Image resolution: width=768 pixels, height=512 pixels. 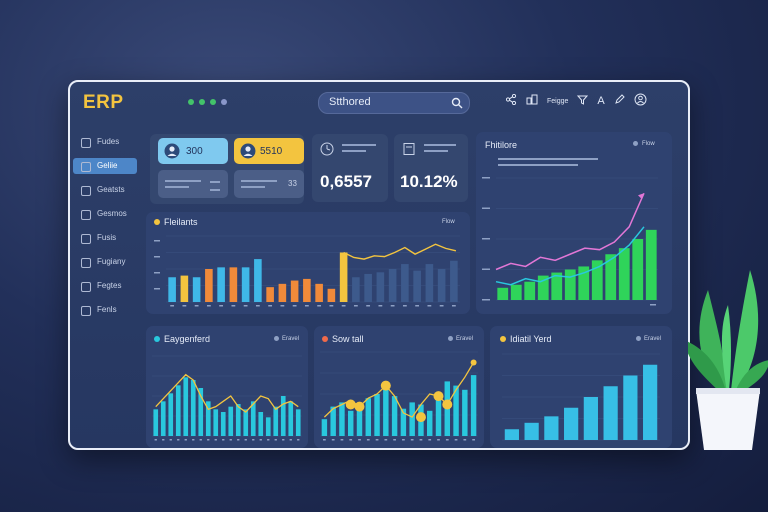 I want to click on search-icon, so click(x=457, y=105).